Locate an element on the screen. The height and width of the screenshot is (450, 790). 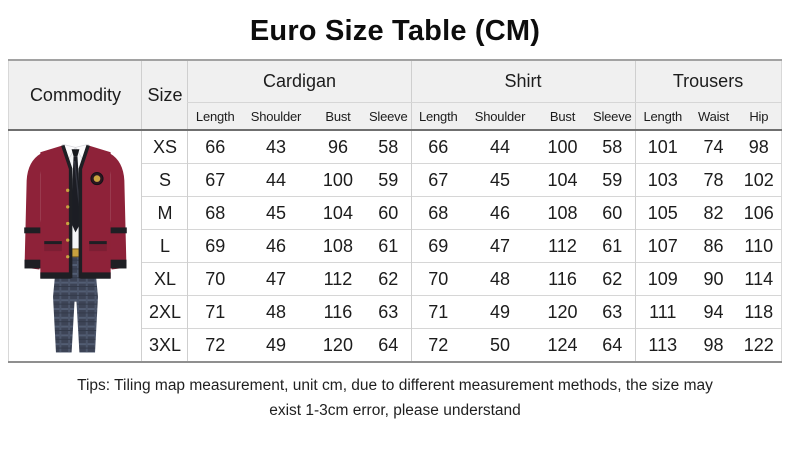
size-cell: XS is located at coordinates (164, 146).